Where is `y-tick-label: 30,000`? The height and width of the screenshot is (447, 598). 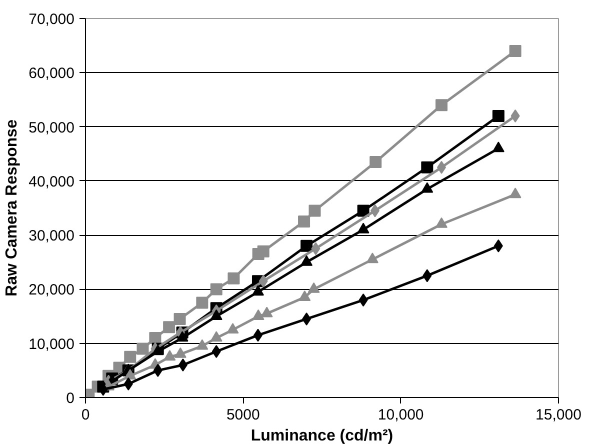 y-tick-label: 30,000 is located at coordinates (51, 236).